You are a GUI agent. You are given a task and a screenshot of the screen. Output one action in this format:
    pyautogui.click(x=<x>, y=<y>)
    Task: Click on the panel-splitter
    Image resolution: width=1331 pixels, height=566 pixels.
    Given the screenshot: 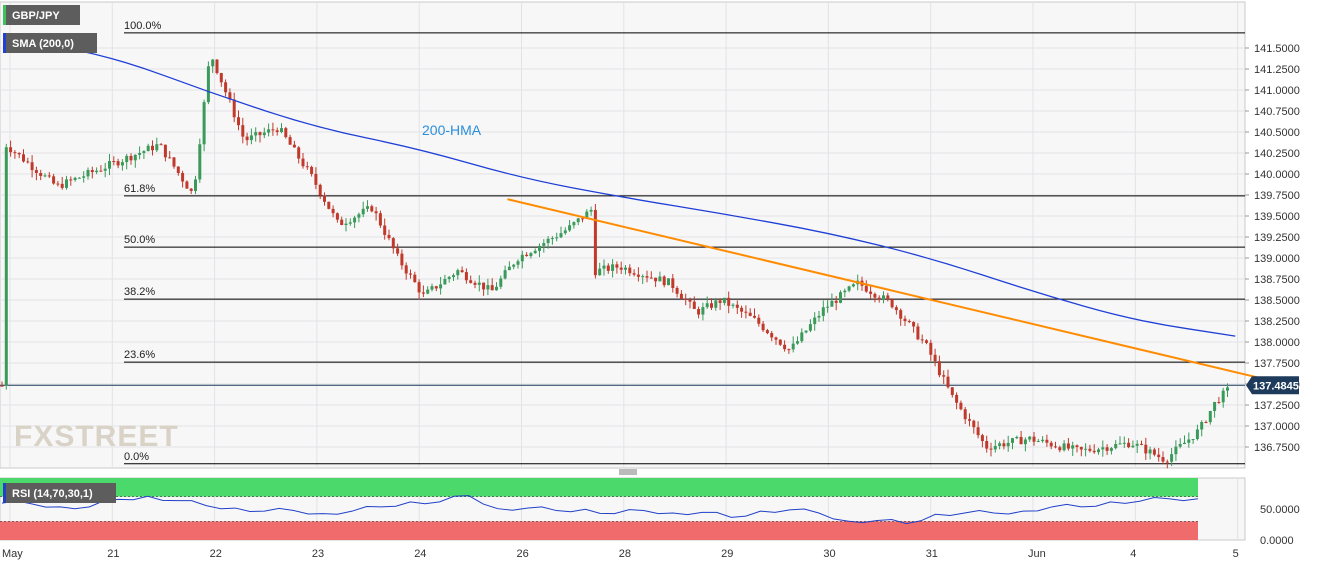 What is the action you would take?
    pyautogui.click(x=628, y=472)
    